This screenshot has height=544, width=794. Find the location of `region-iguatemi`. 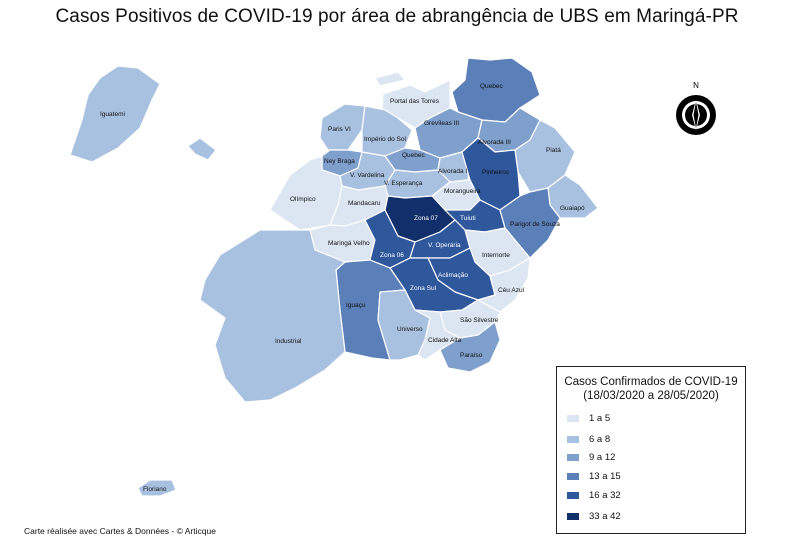

region-iguatemi is located at coordinates (115, 114).